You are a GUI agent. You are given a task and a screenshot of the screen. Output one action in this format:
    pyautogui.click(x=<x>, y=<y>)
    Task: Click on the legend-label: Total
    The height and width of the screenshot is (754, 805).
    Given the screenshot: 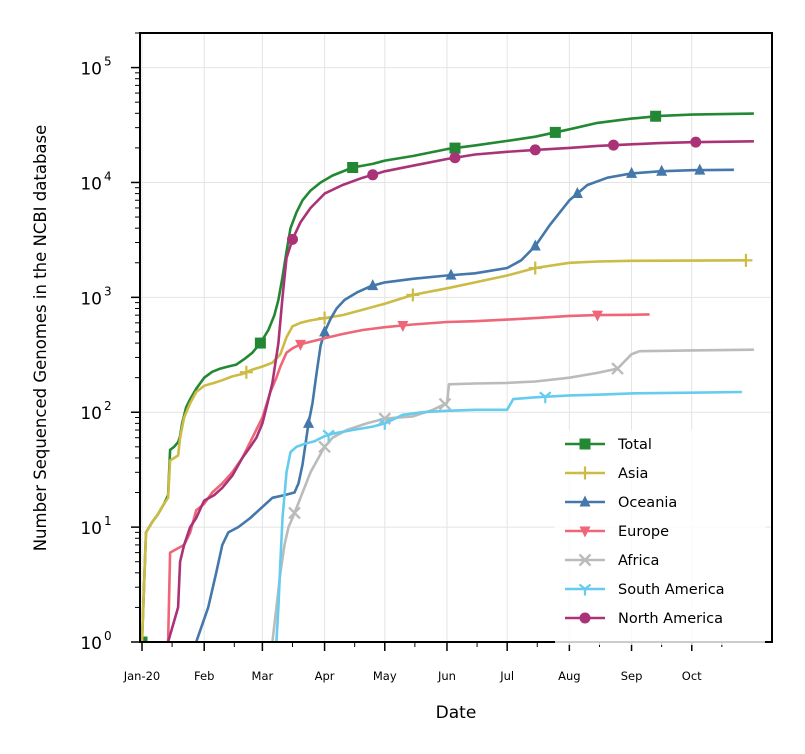 What is the action you would take?
    pyautogui.click(x=634, y=445)
    